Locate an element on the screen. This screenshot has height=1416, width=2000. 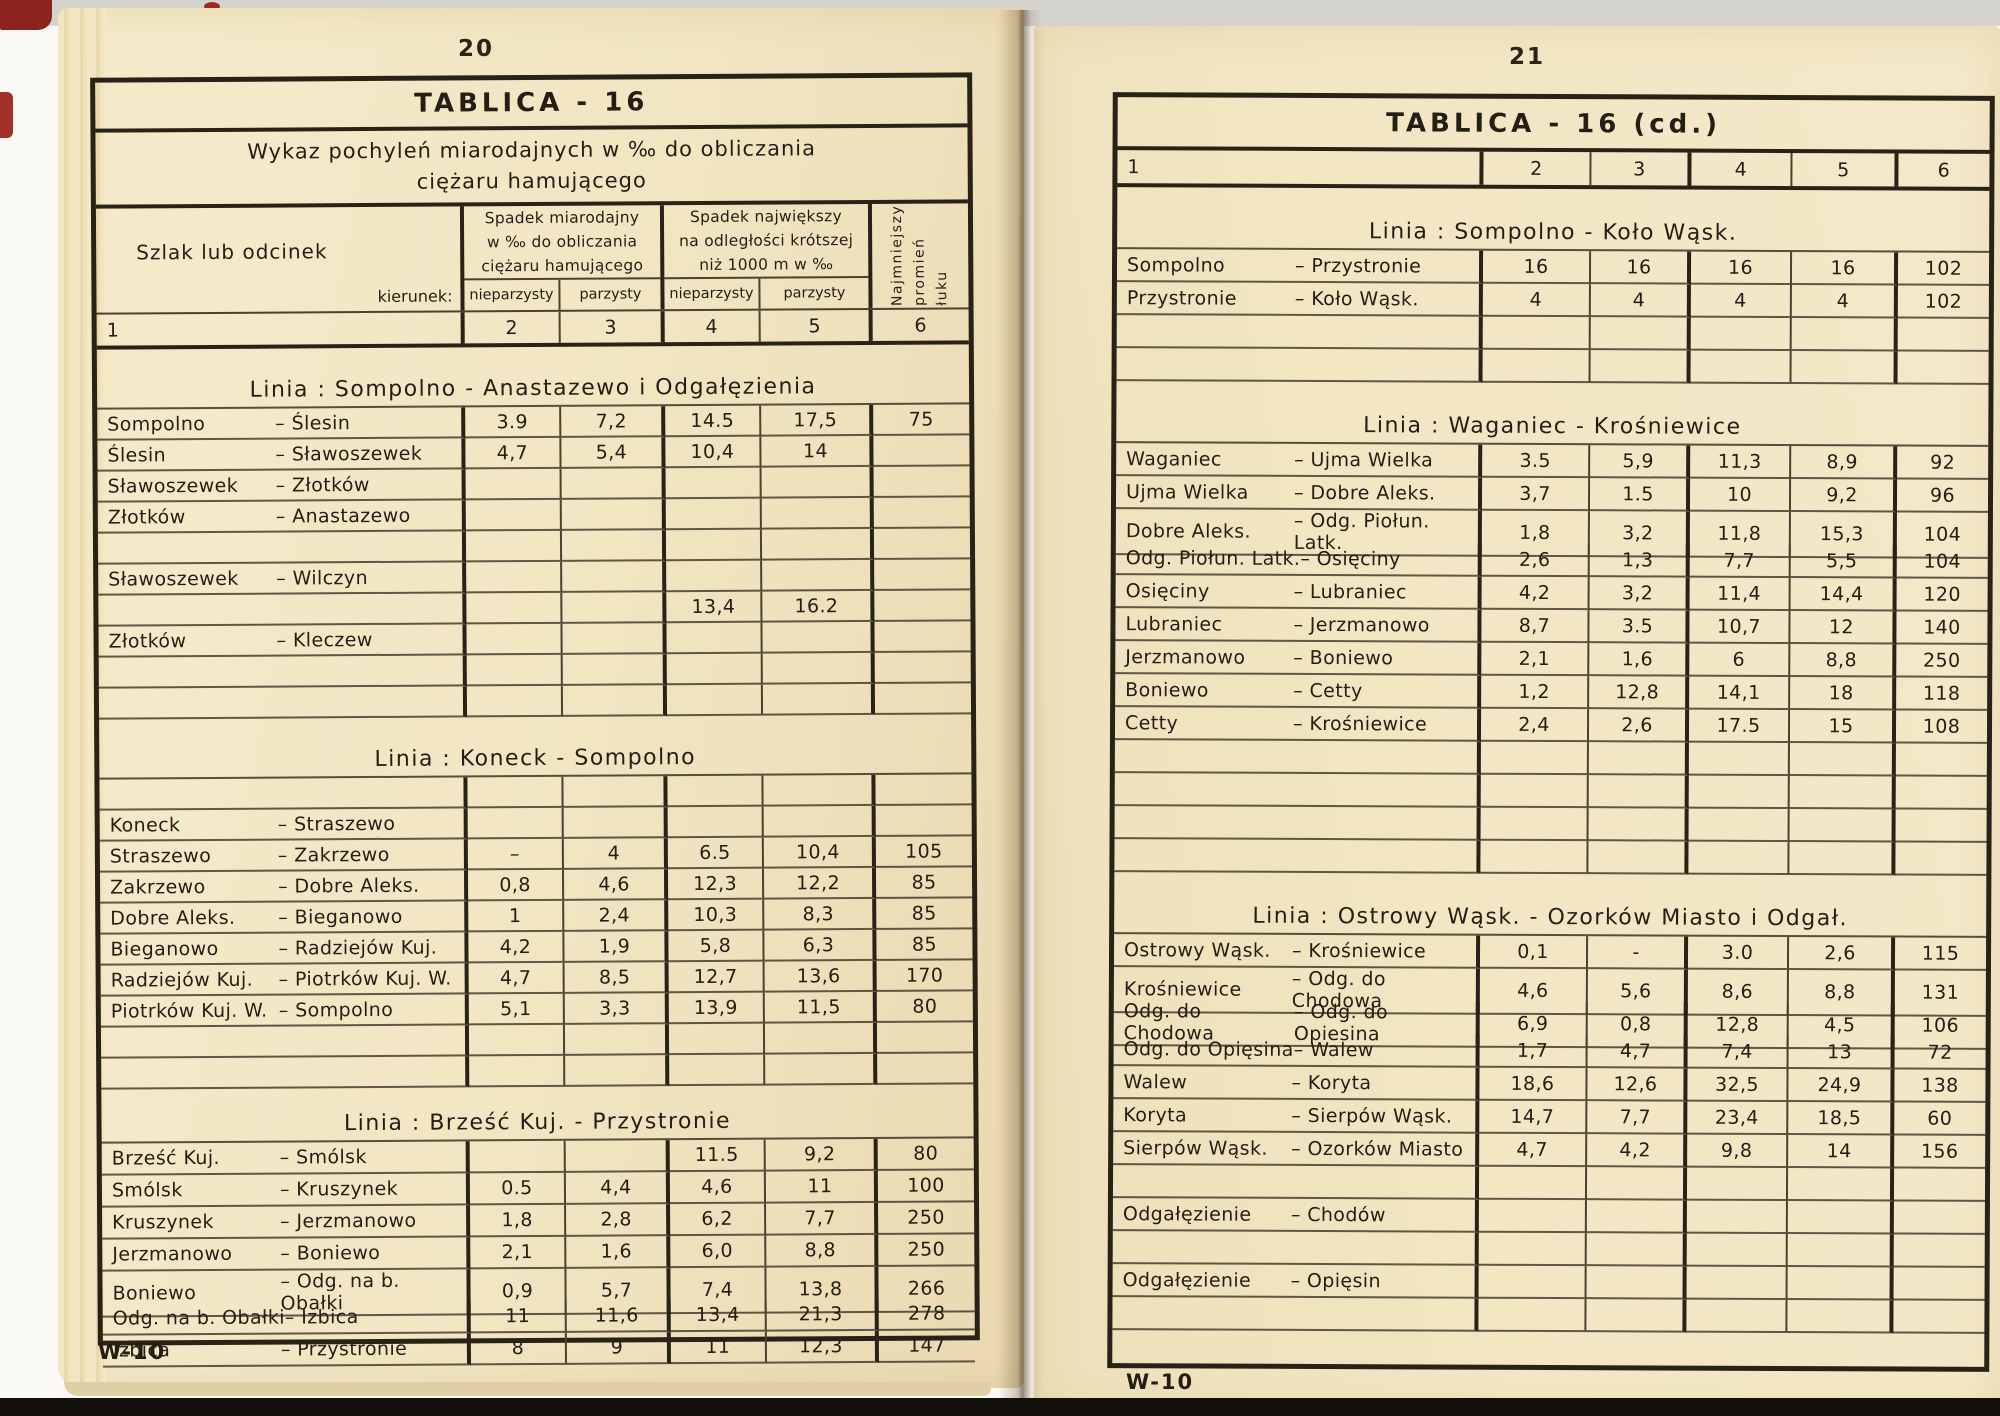
value-cell: 6.5 is located at coordinates (715, 853).